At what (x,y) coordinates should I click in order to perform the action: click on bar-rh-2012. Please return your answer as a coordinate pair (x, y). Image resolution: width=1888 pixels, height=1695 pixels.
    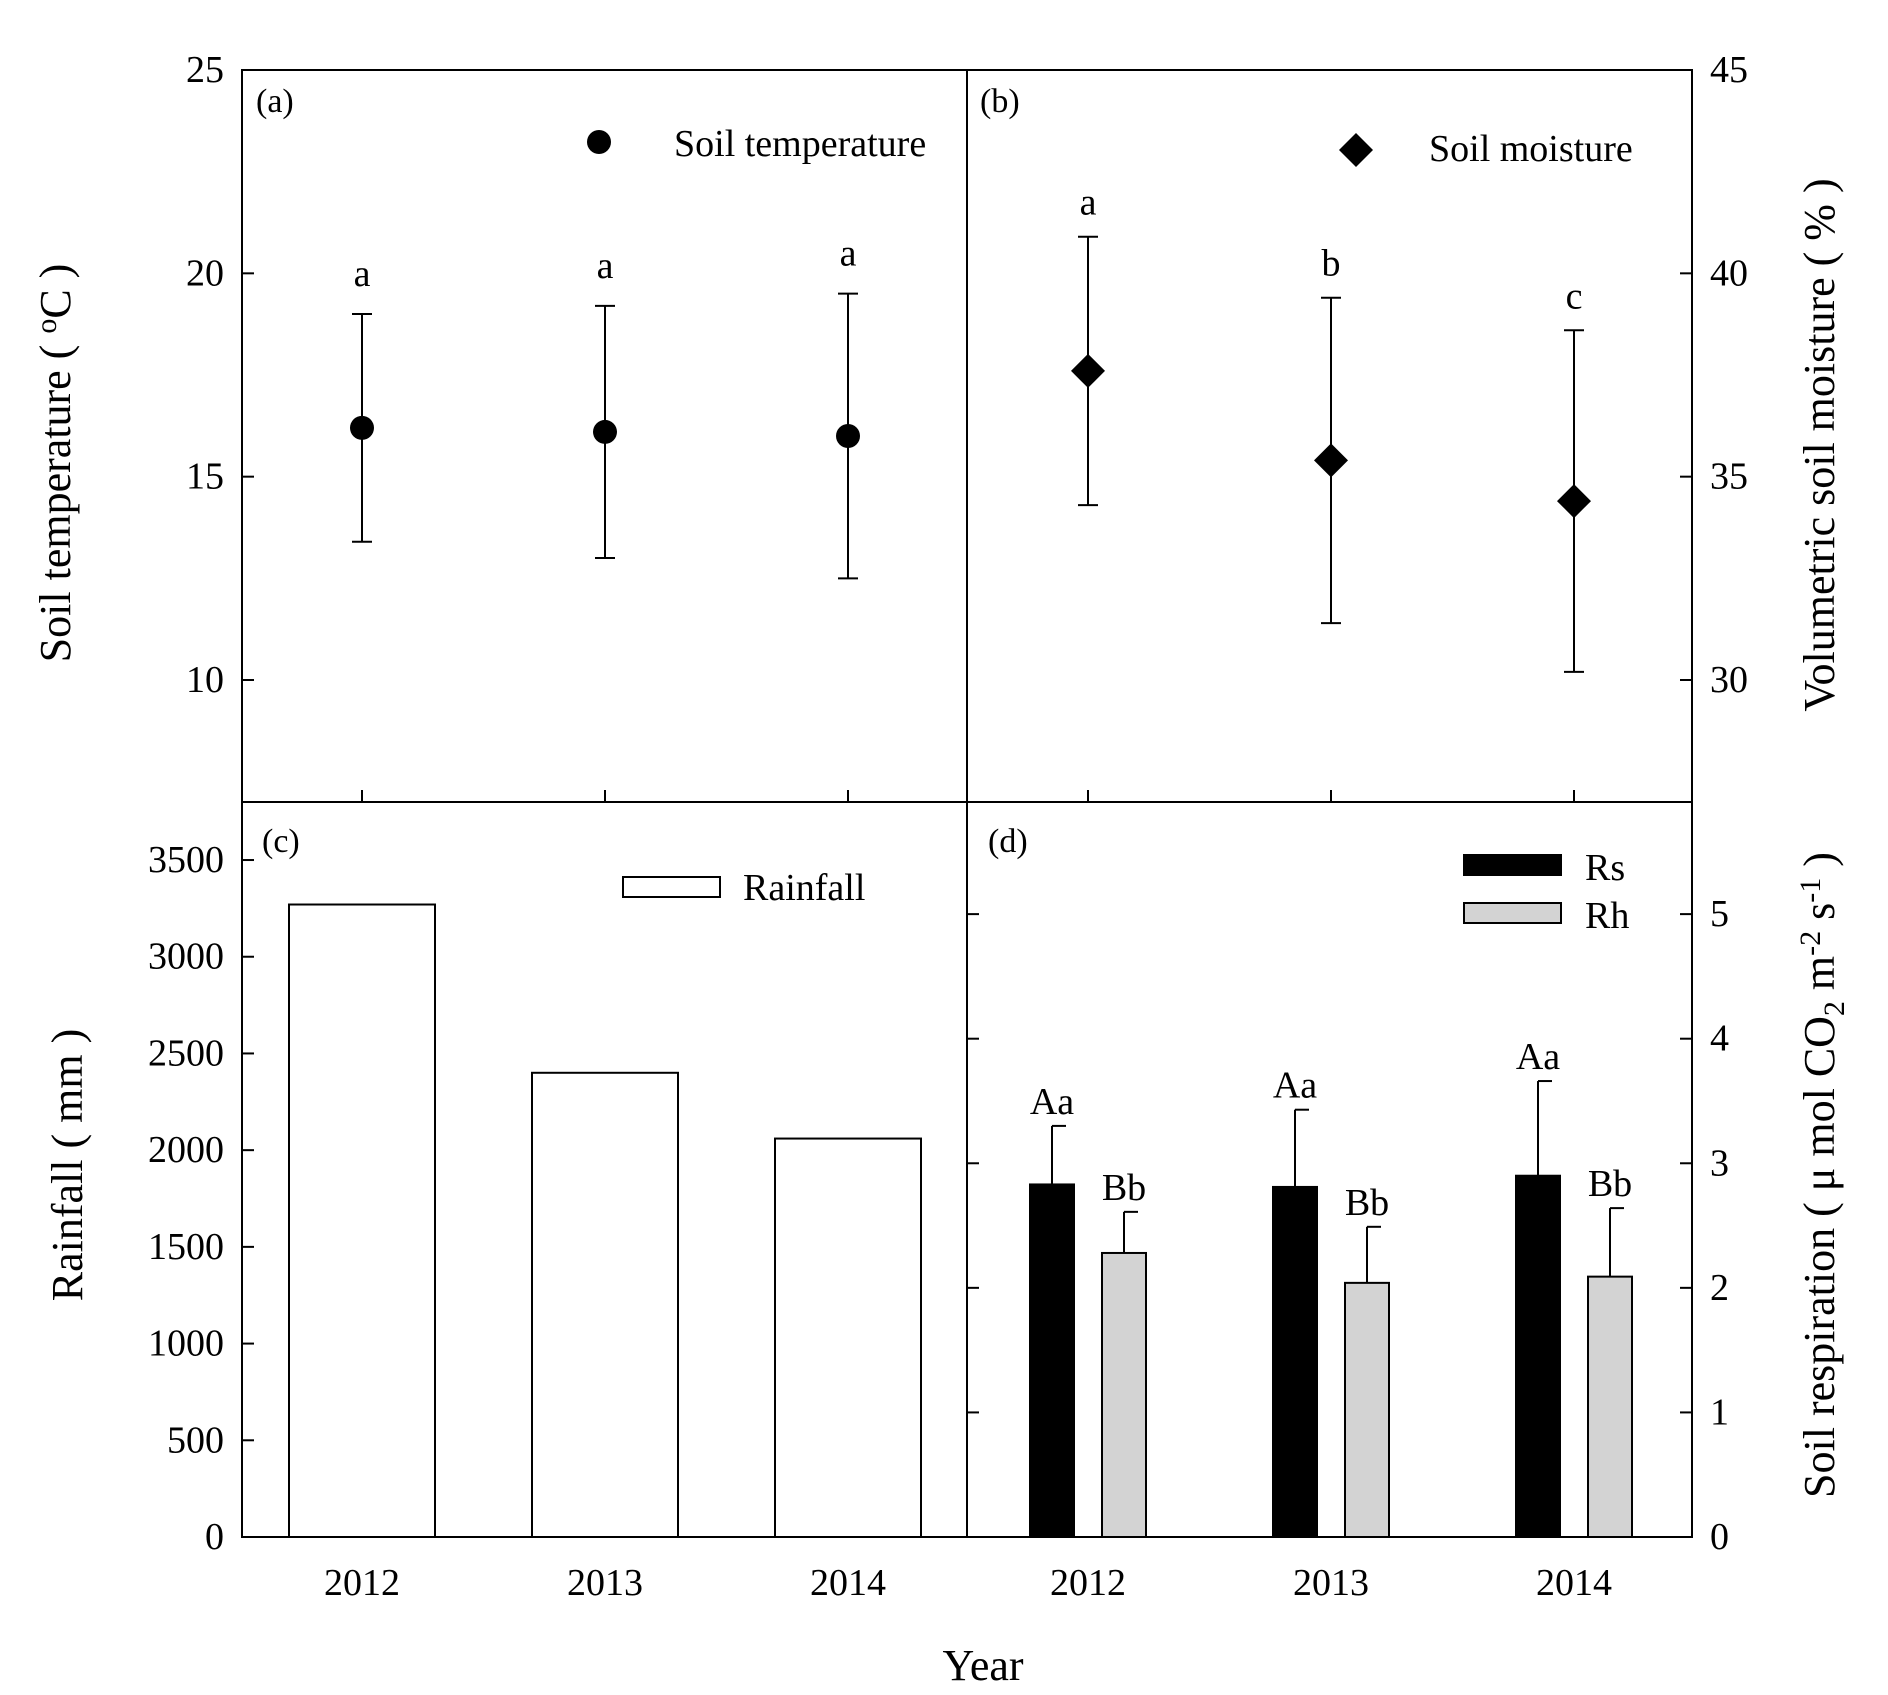
    Looking at the image, I should click on (1124, 1394).